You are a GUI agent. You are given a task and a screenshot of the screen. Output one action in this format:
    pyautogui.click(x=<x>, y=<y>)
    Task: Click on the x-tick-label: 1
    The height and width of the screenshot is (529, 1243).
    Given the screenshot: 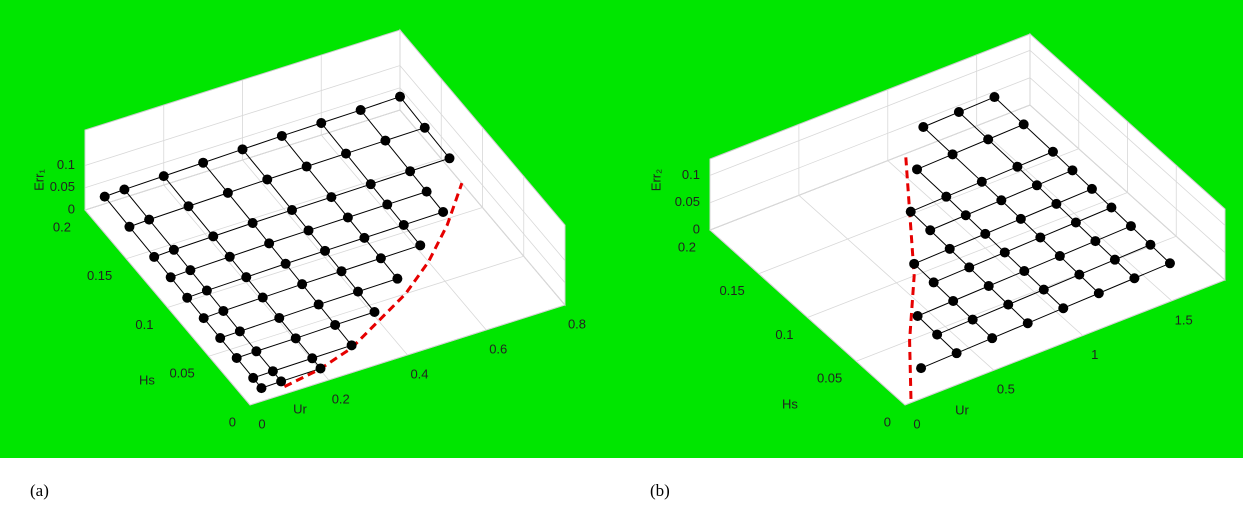 What is the action you would take?
    pyautogui.click(x=1094, y=354)
    